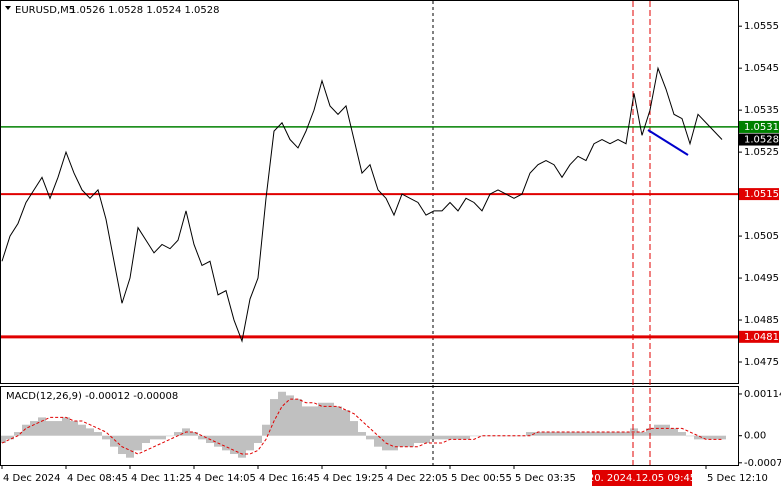 Image resolution: width=781 pixels, height=489 pixels. What do you see at coordinates (417, 478) in the screenshot?
I see `x-tick-label: 4 Dec 22:05` at bounding box center [417, 478].